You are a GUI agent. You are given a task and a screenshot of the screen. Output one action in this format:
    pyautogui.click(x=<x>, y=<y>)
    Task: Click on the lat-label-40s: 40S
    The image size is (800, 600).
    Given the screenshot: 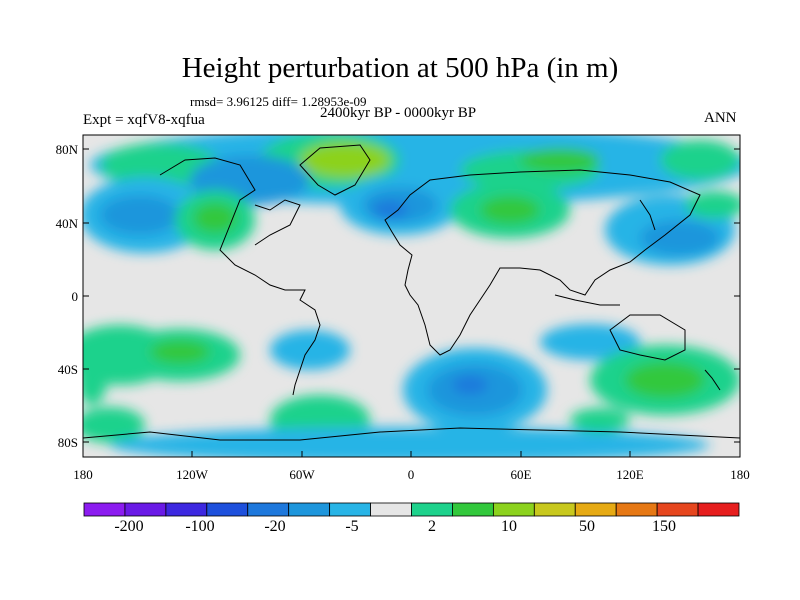 What is the action you would take?
    pyautogui.click(x=67, y=369)
    